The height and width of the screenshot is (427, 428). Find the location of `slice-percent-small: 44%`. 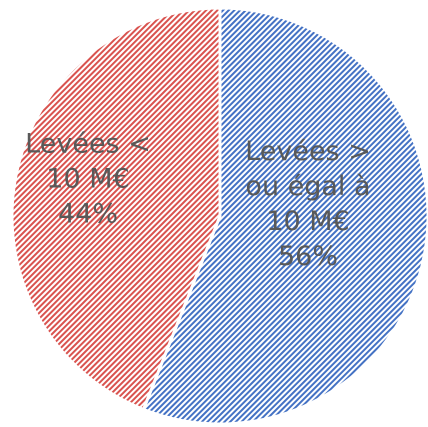

slice-percent-small: 44% is located at coordinates (88, 214).